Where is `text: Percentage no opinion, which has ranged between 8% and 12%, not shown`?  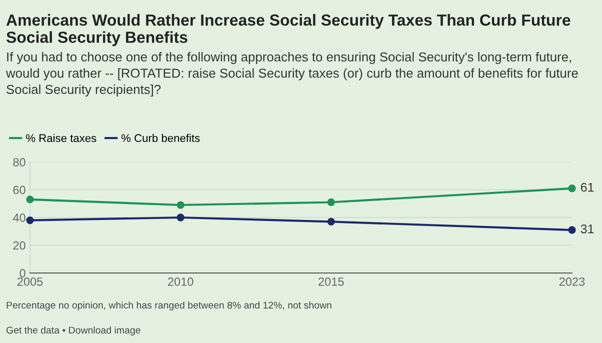
text: Percentage no opinion, which has ranged between 8% and 12%, not shown is located at coordinates (169, 306).